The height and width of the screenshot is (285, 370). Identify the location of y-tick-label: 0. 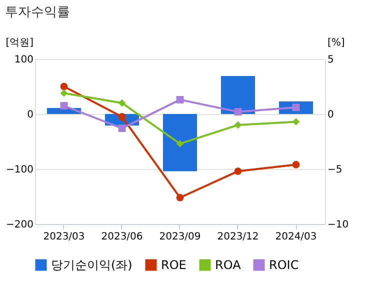
(30, 115).